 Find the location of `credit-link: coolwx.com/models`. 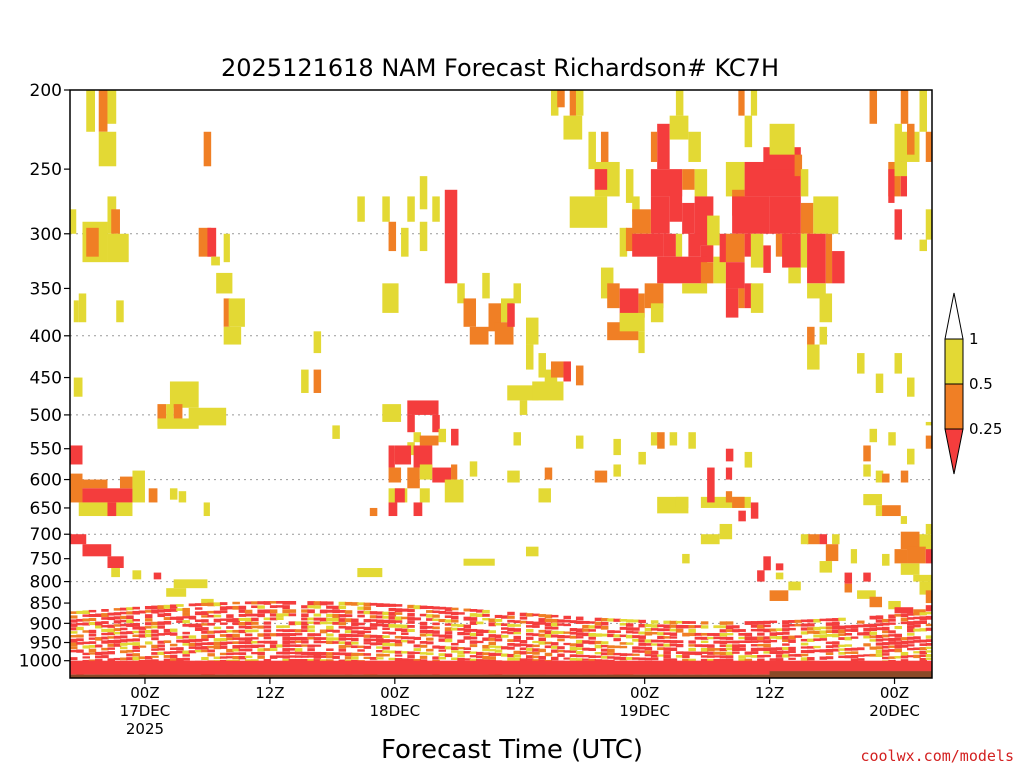

credit-link: coolwx.com/models is located at coordinates (937, 756).